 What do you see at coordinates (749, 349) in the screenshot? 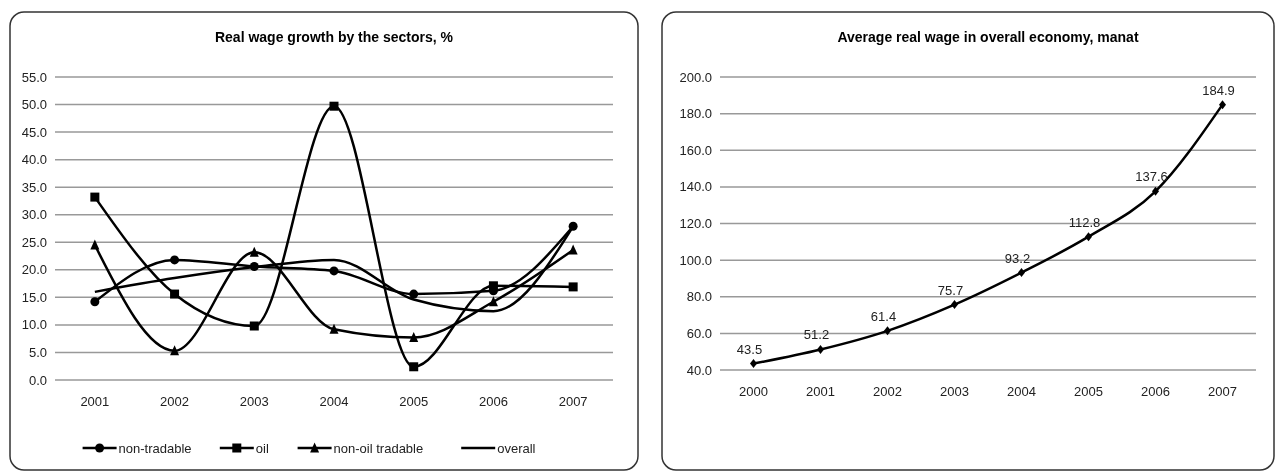
I see `data-label: 43.5` at bounding box center [749, 349].